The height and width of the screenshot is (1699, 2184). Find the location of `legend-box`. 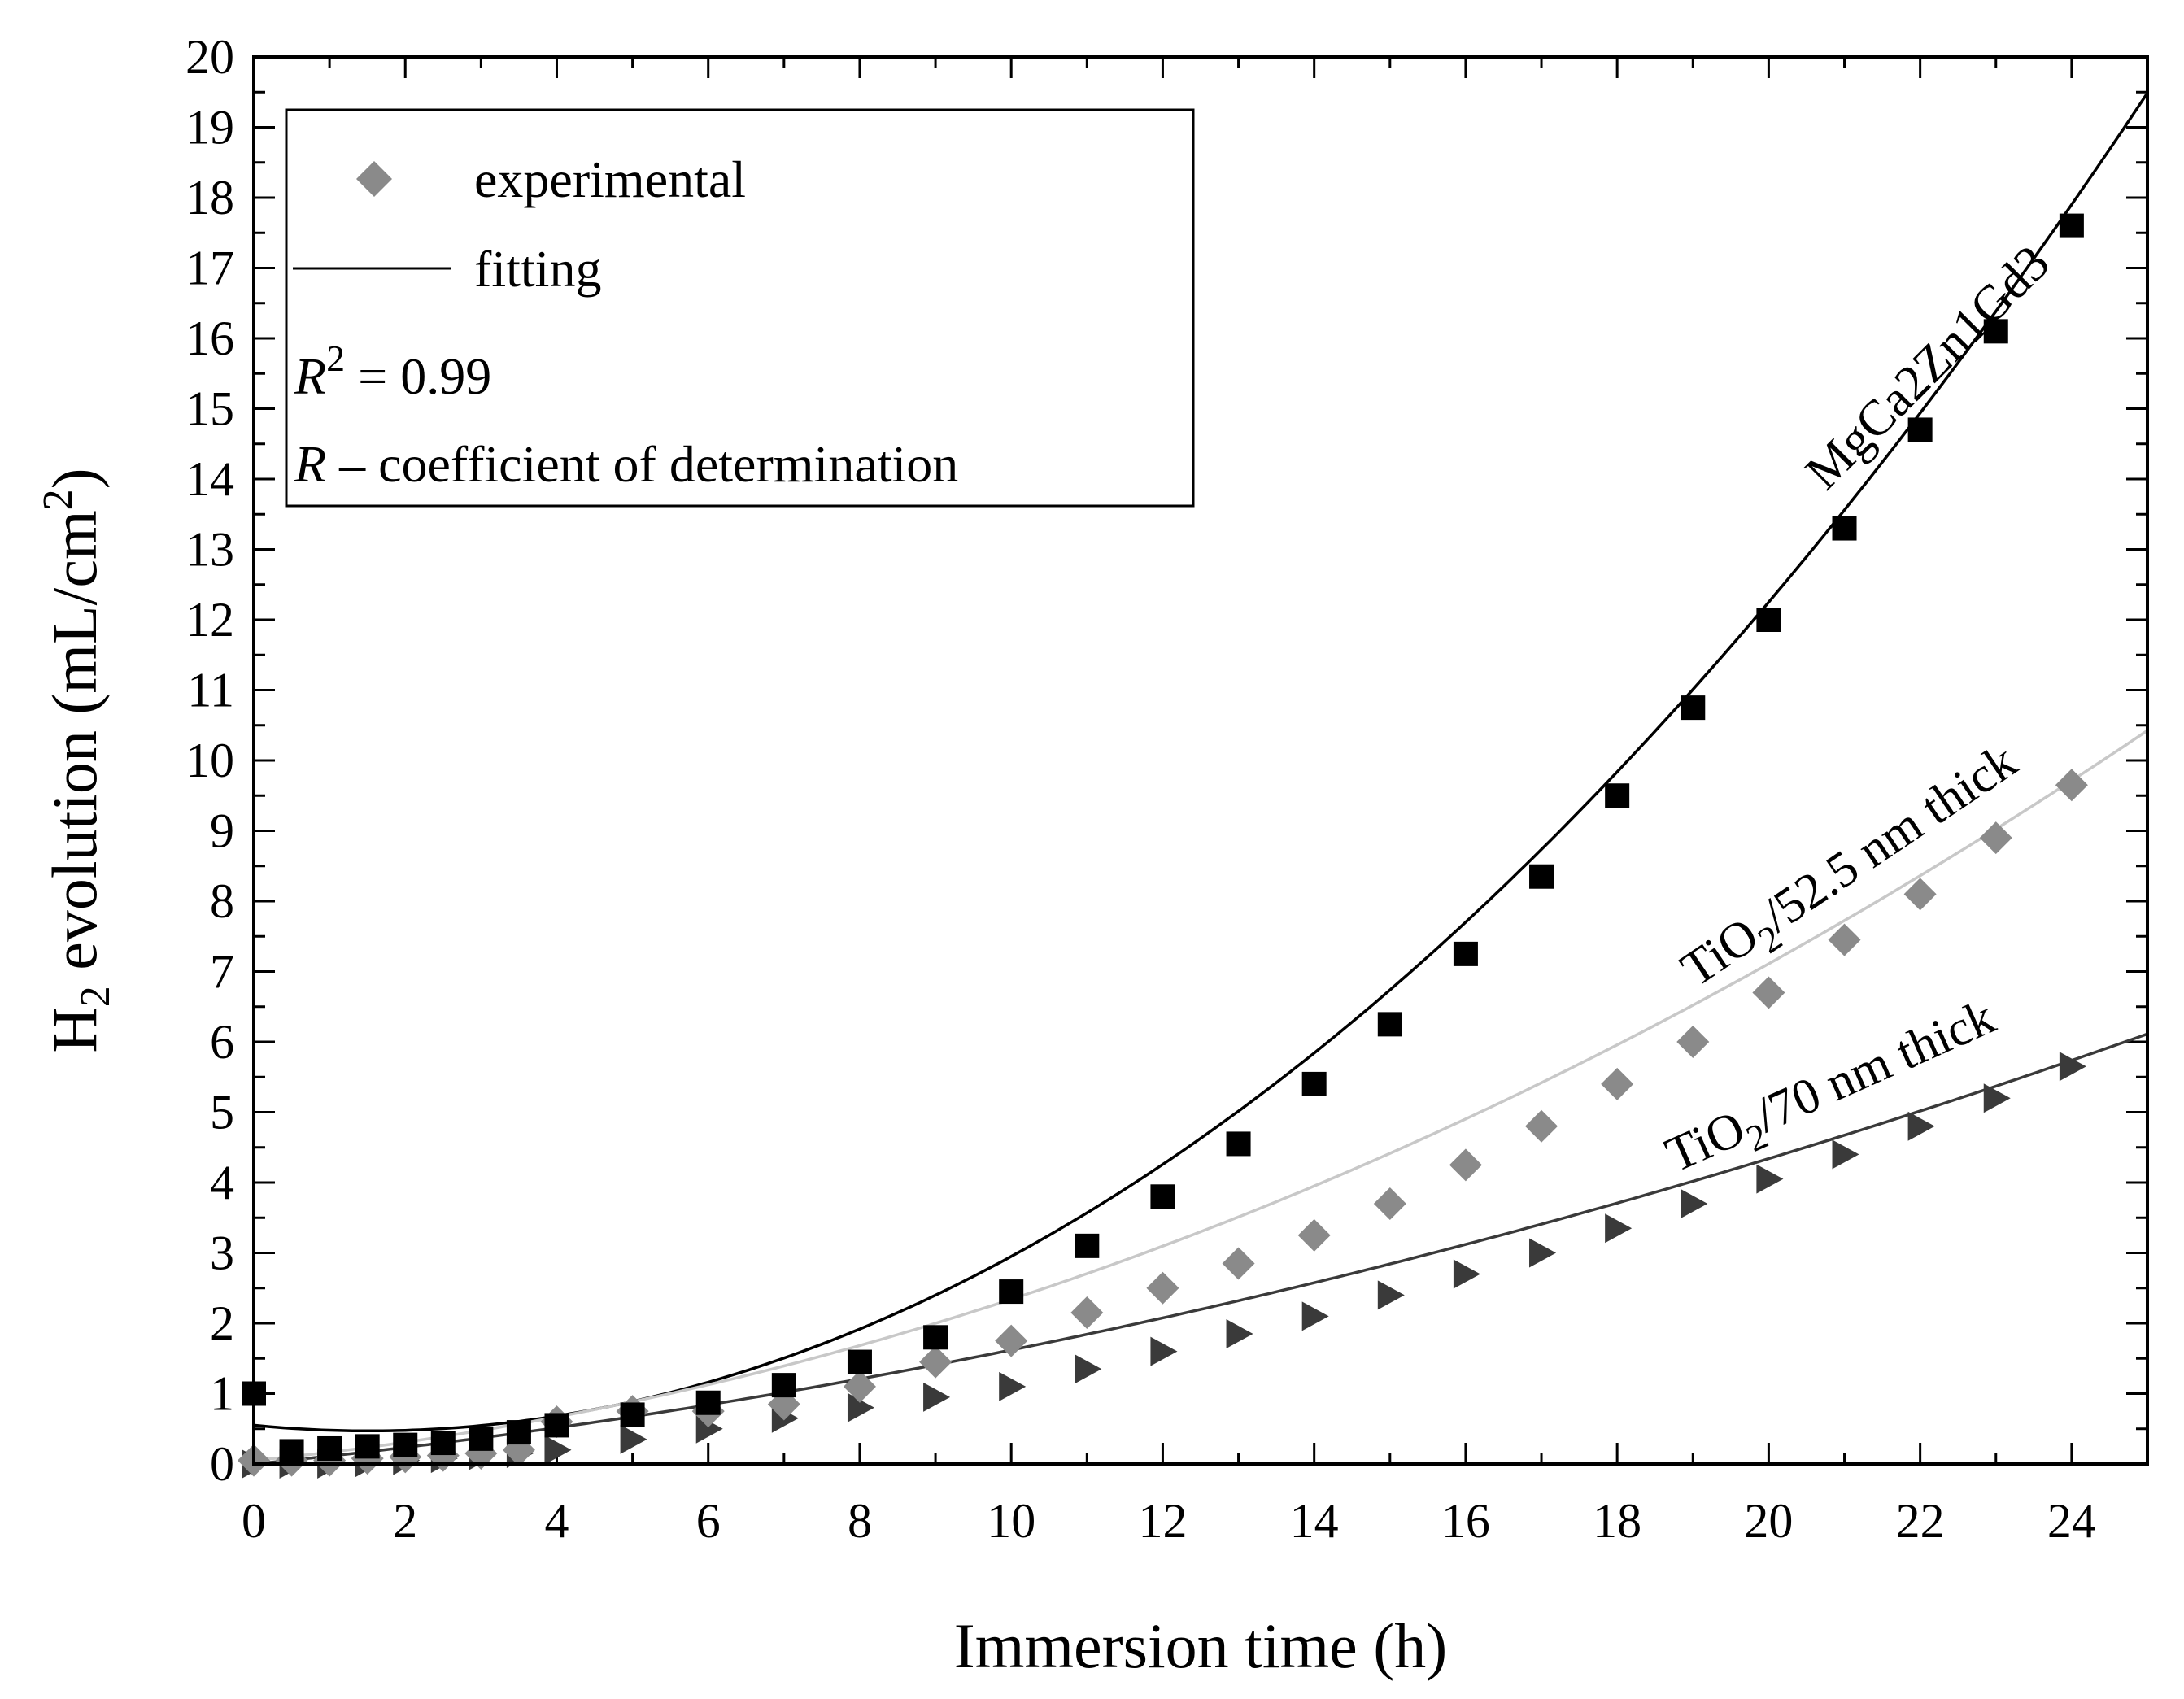

legend-box is located at coordinates (740, 308).